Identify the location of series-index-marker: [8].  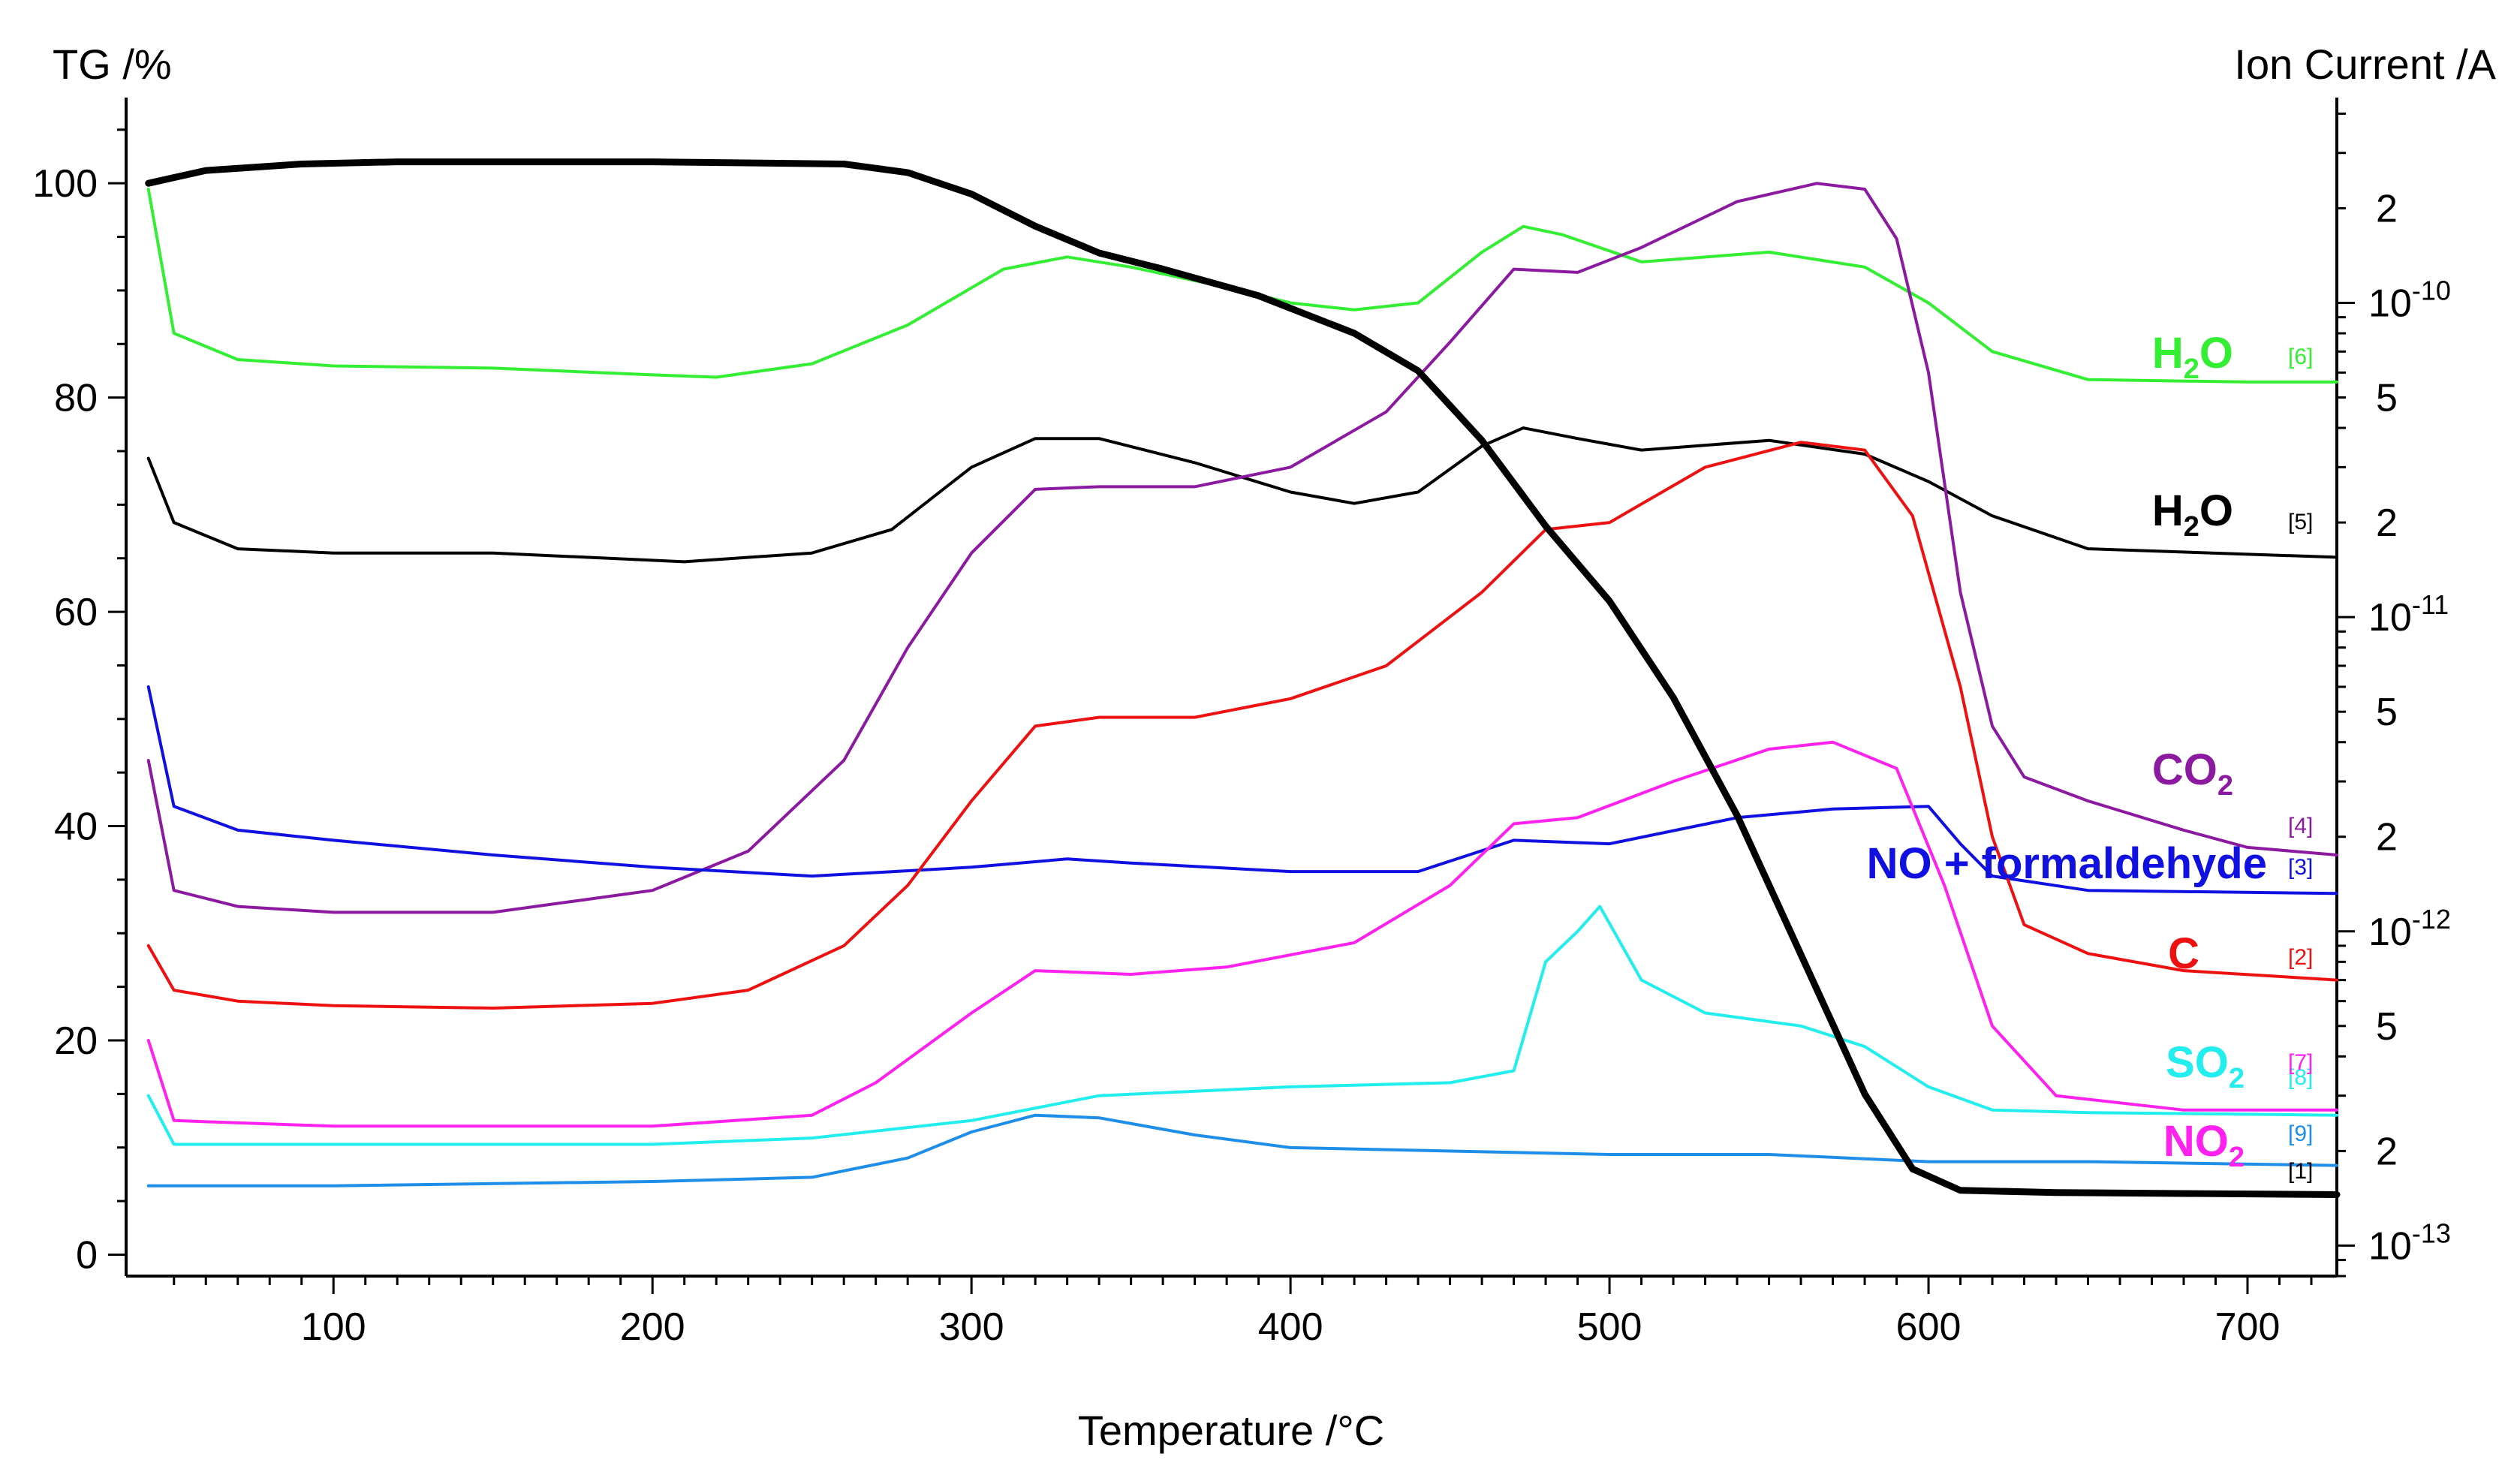
(2300, 1077).